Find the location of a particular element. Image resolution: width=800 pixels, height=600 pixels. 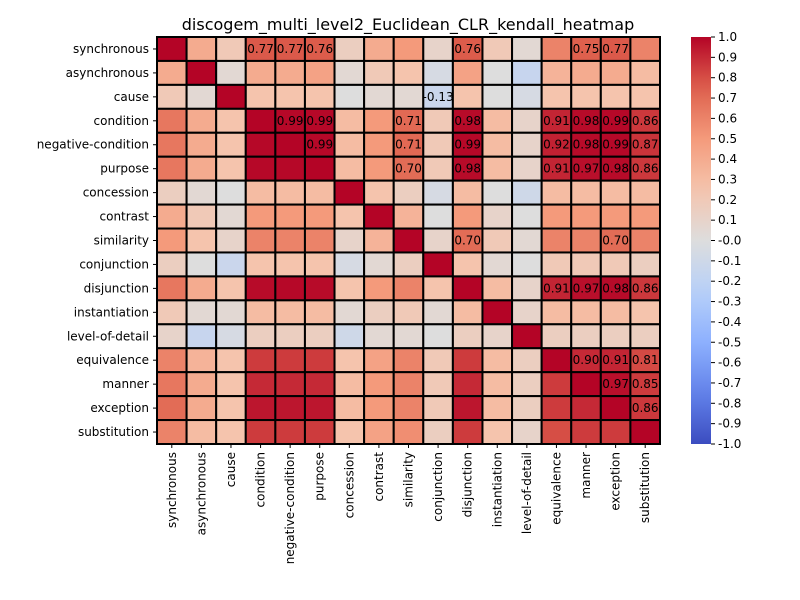

y-tick-label: concession is located at coordinates (116, 193).